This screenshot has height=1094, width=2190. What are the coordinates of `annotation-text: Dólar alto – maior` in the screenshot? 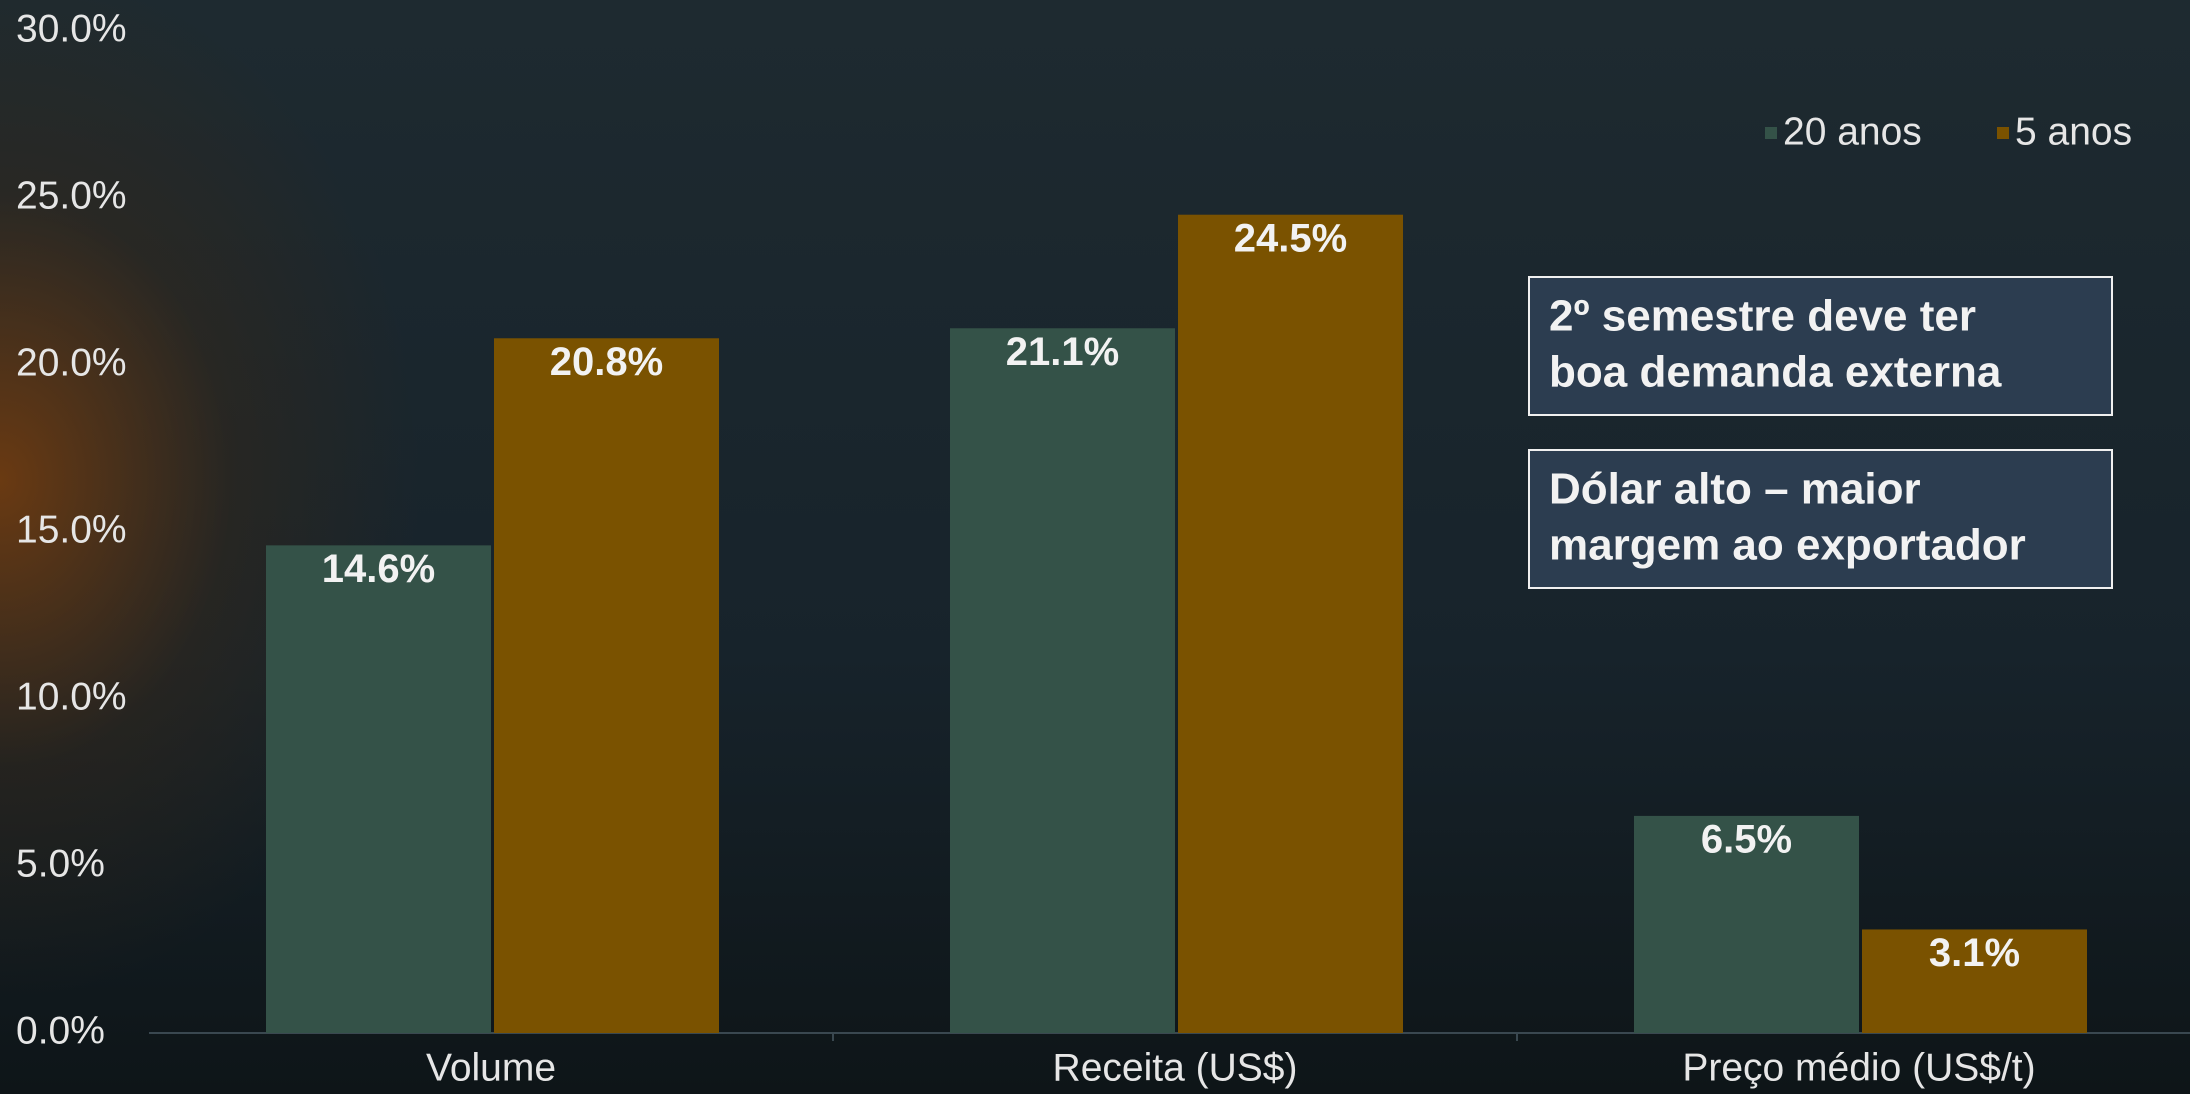 It's located at (1735, 489).